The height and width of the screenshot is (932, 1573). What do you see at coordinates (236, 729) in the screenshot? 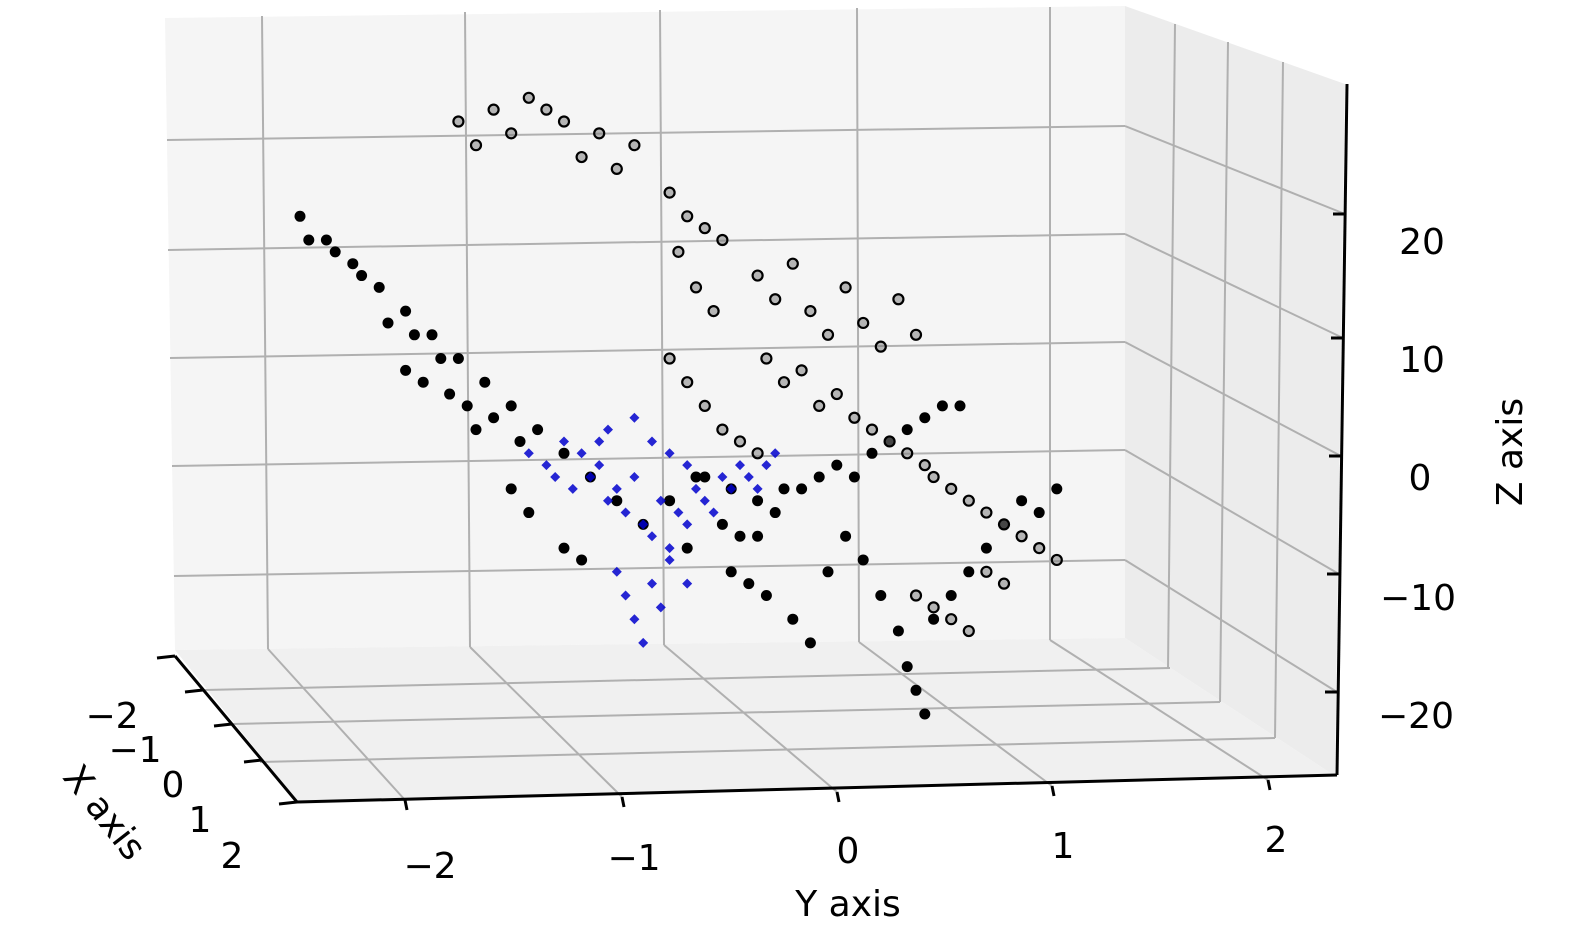
I see `x-axis-line` at bounding box center [236, 729].